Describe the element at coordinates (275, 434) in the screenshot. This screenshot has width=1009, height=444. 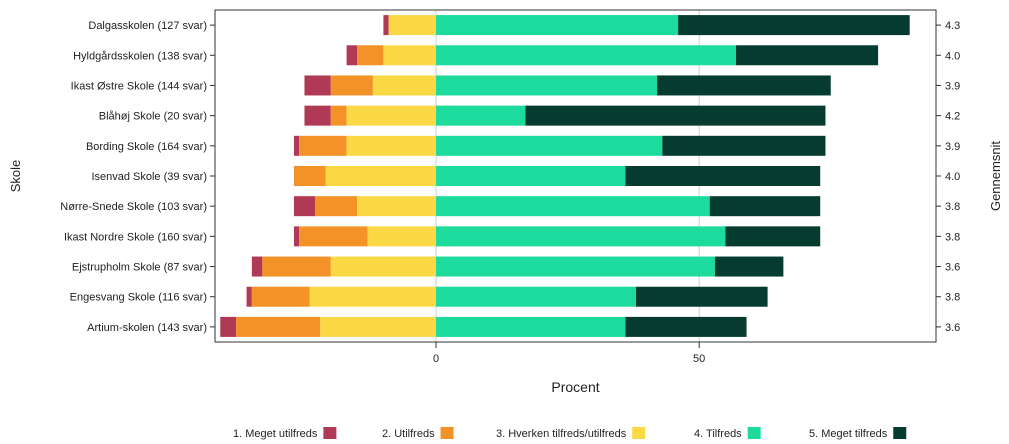
I see `legend-label: 1. Meget utilfreds` at that location.